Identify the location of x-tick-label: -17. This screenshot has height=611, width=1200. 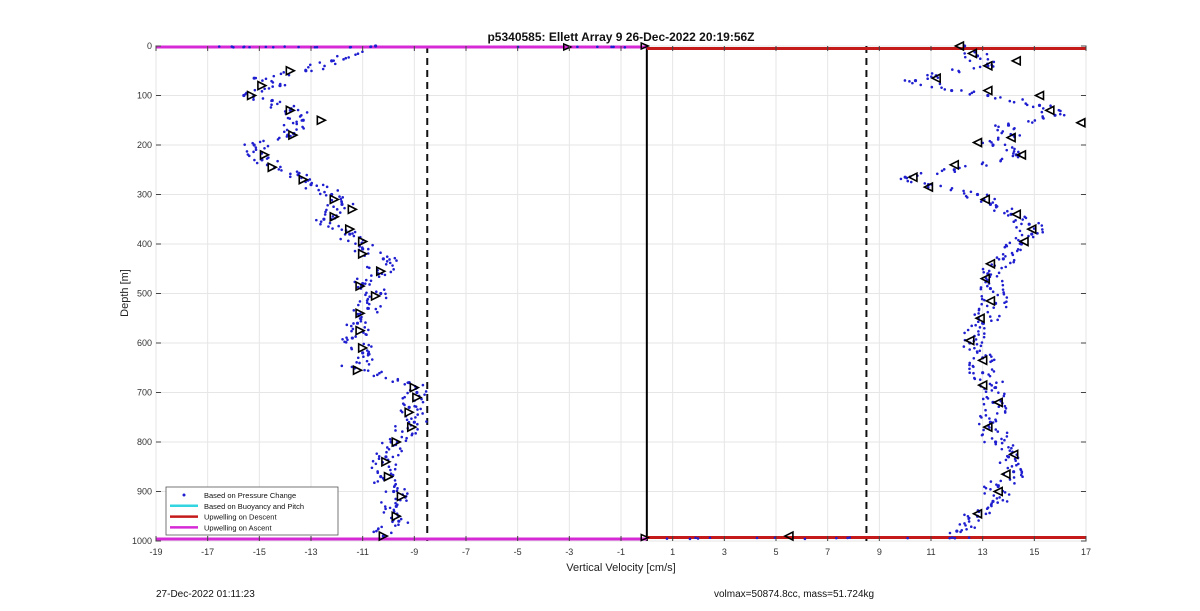
(207, 552).